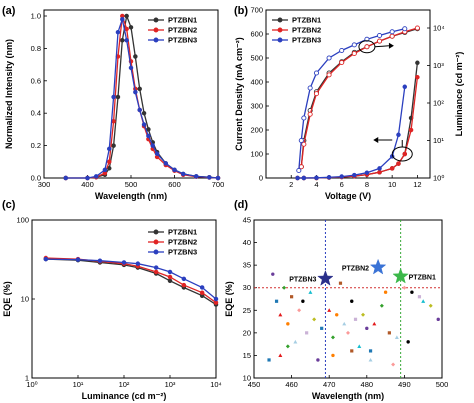 The image size is (474, 403). What do you see at coordinates (174, 184) in the screenshot?
I see `x-tick-label: 600` at bounding box center [174, 184].